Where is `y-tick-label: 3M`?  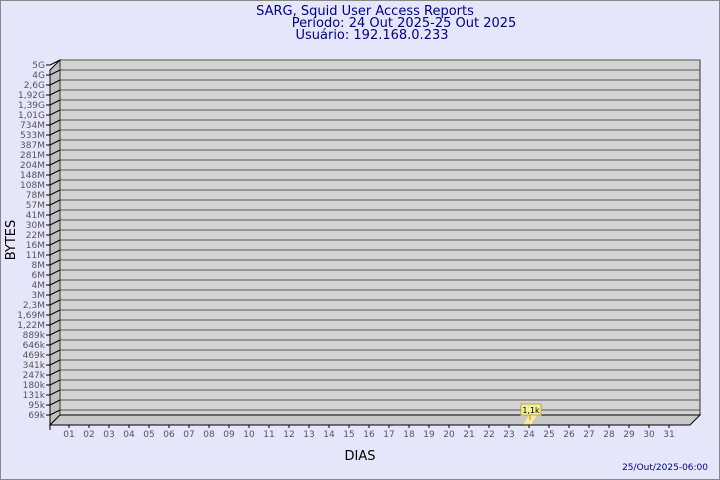
y-tick-label: 3M is located at coordinates (39, 296).